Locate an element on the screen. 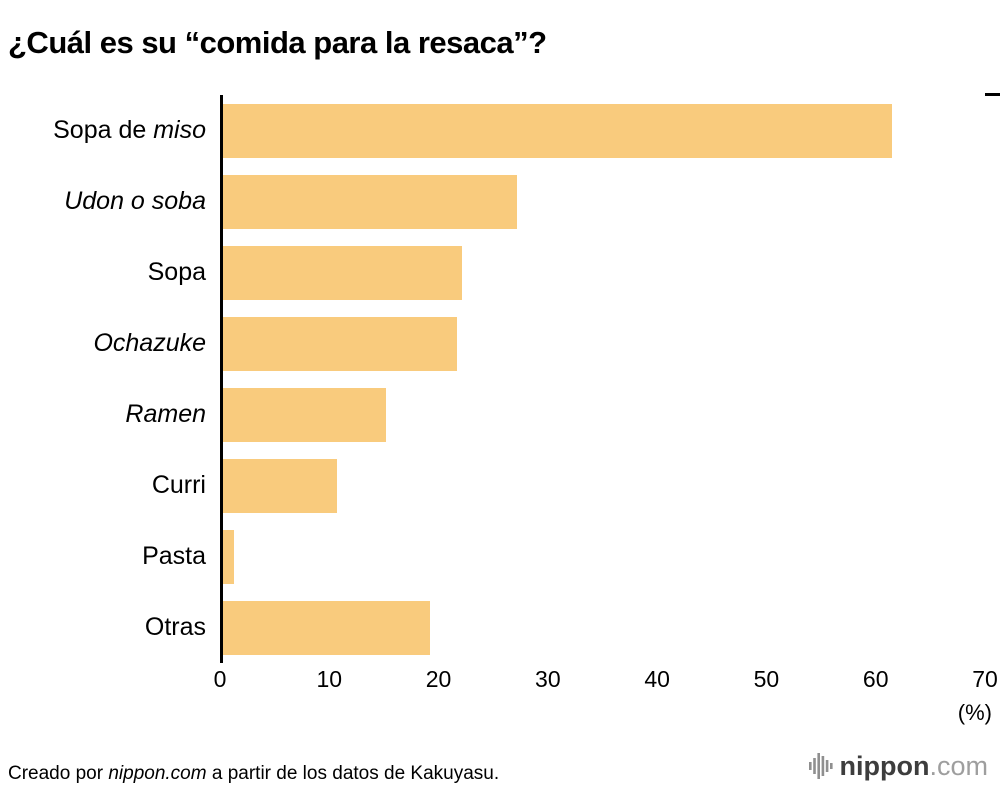  chart-row: Ochazuke is located at coordinates (492, 343).